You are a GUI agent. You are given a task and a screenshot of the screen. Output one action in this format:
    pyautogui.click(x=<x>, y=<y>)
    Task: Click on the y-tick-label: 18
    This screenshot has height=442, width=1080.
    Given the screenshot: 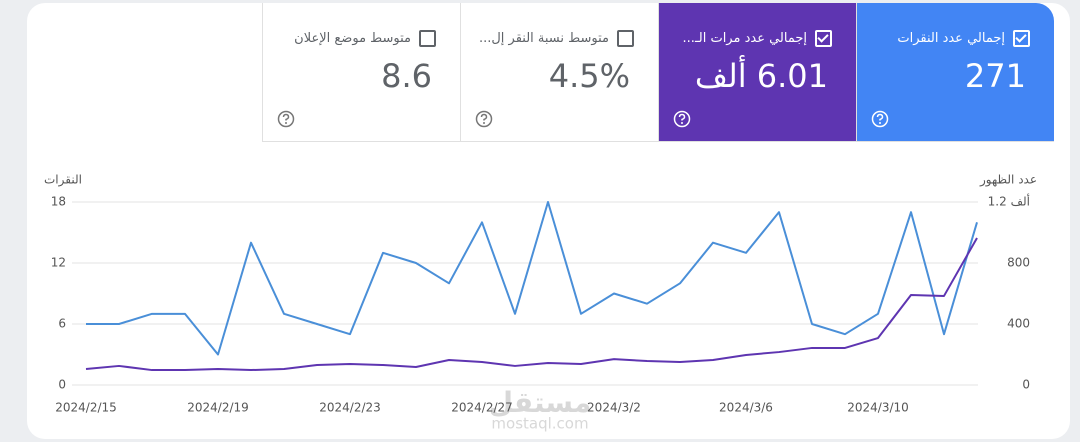 What is the action you would take?
    pyautogui.click(x=58, y=202)
    